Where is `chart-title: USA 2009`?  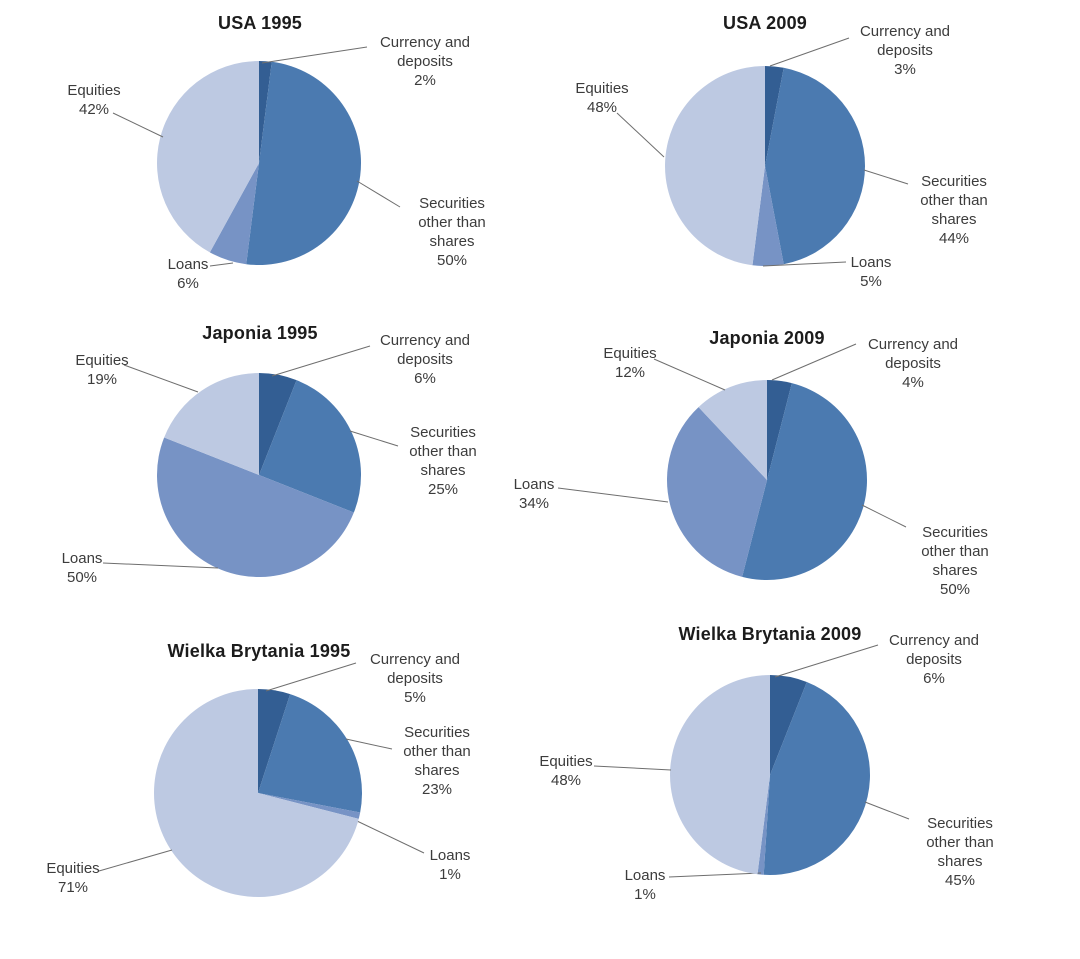
chart-title: USA 2009 is located at coordinates (765, 23).